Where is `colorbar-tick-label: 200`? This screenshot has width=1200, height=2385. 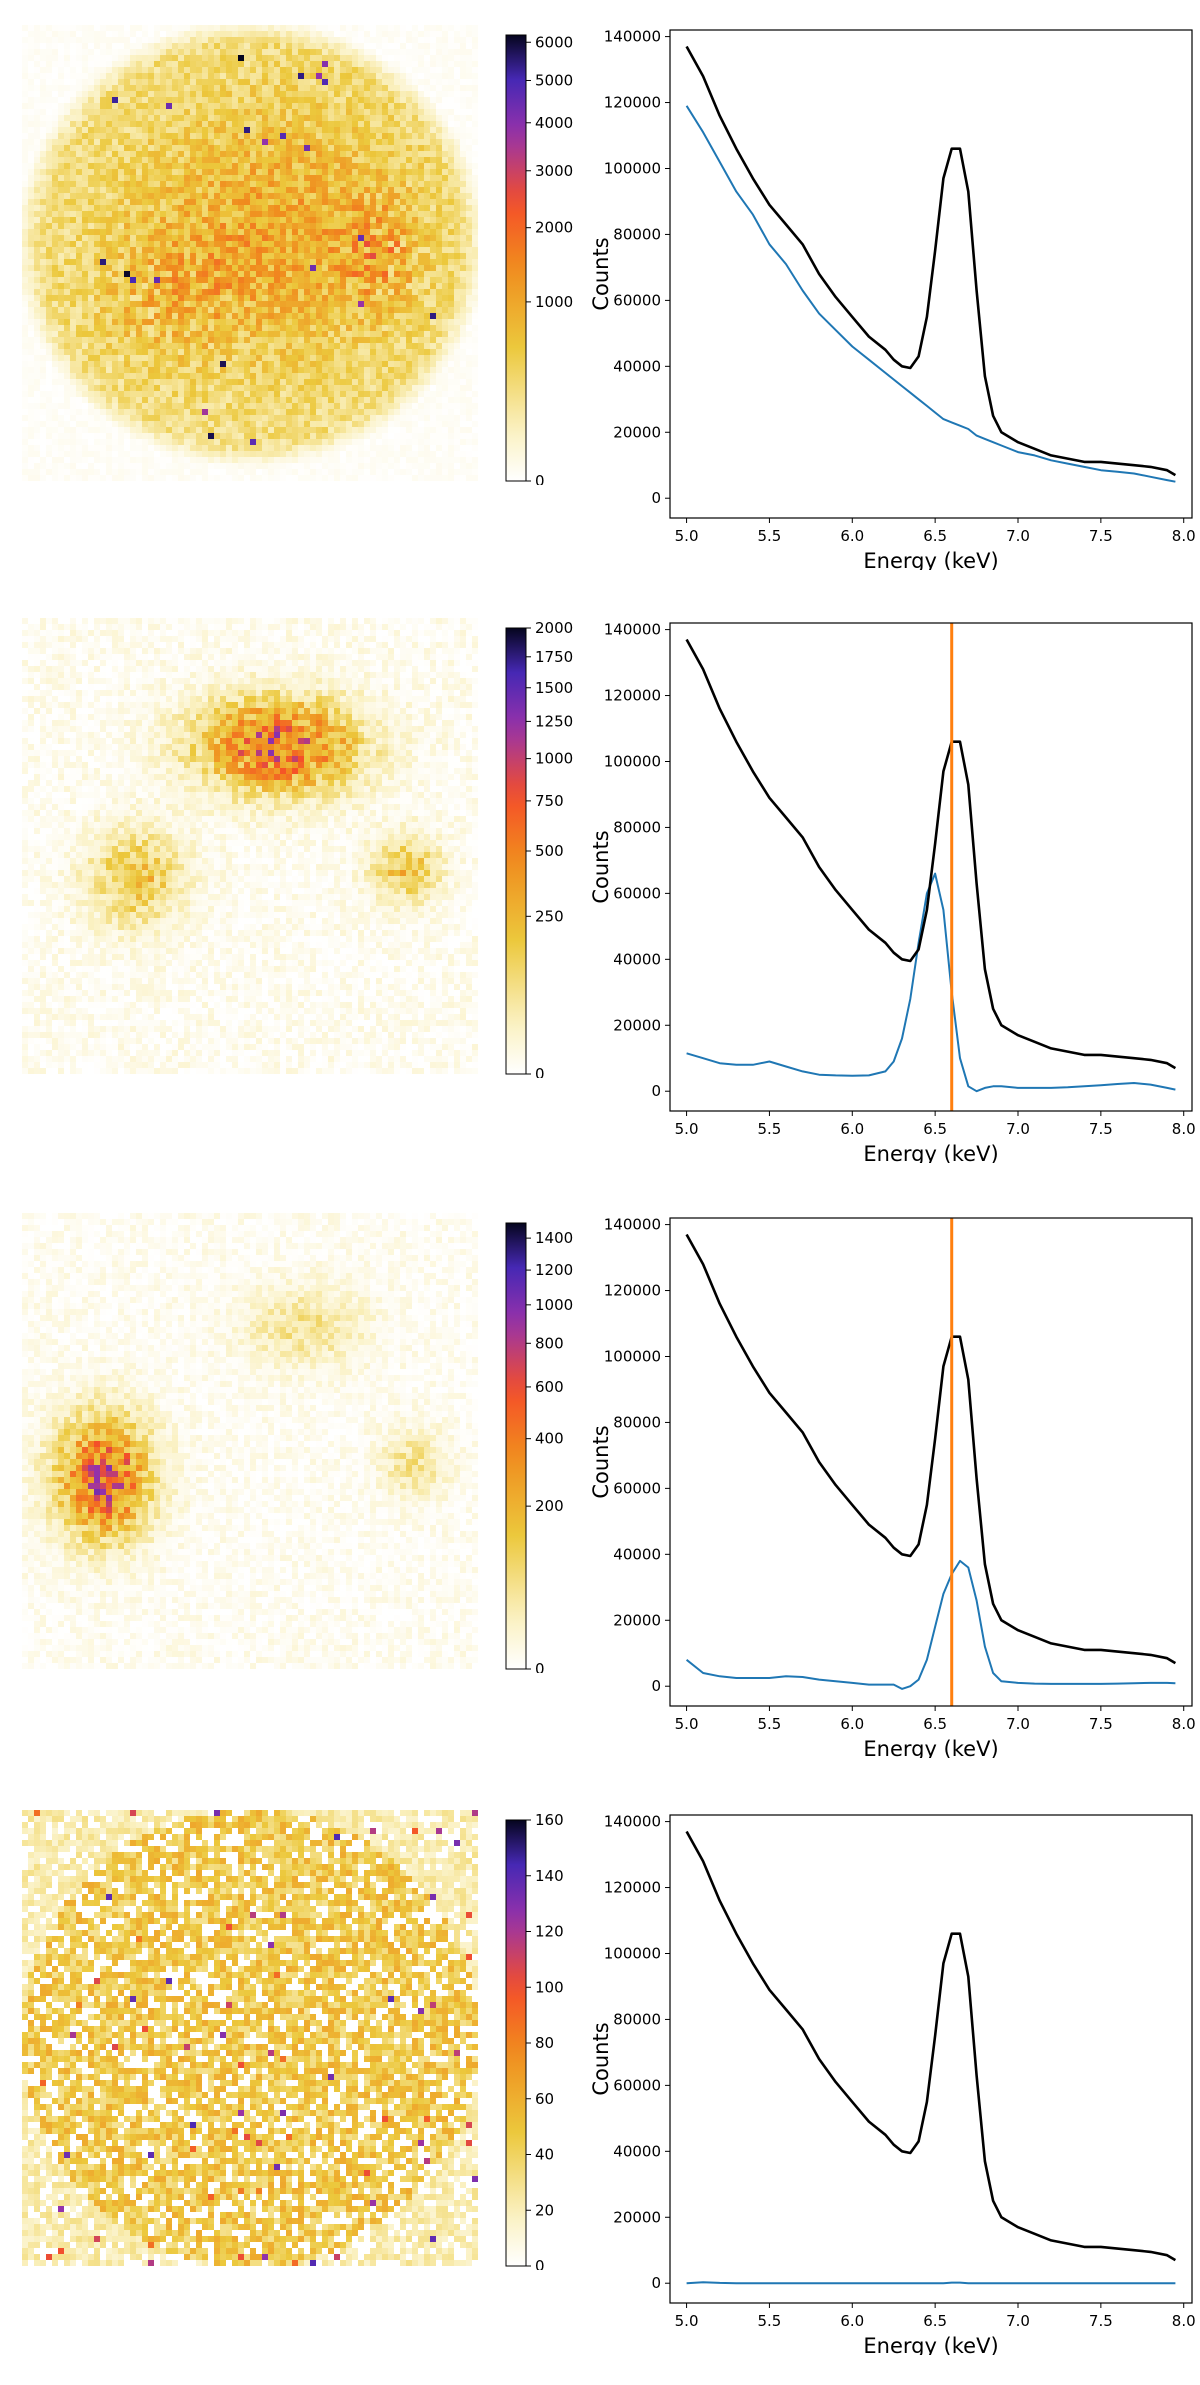
colorbar-tick-label: 200 is located at coordinates (549, 1506).